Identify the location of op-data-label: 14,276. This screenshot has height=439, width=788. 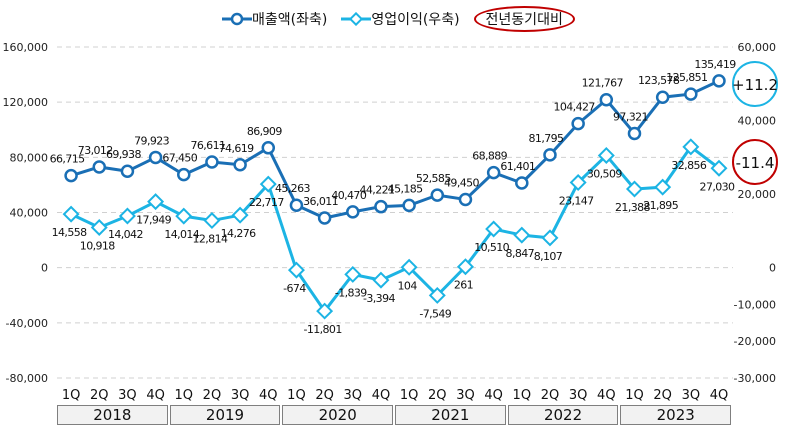
(238, 233).